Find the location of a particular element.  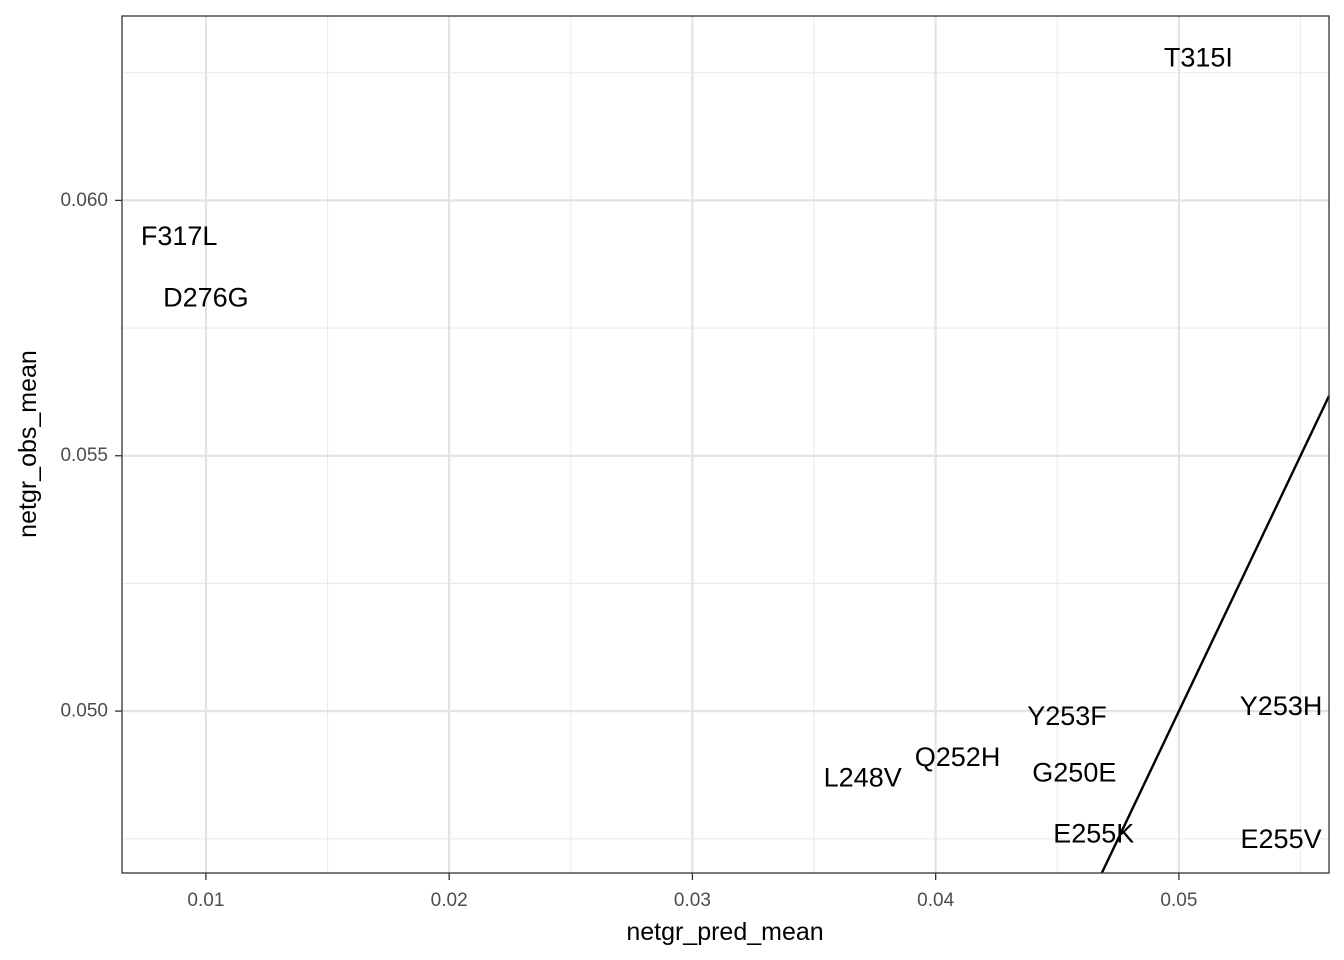

x-tick-label: 0.01 is located at coordinates (205, 900).